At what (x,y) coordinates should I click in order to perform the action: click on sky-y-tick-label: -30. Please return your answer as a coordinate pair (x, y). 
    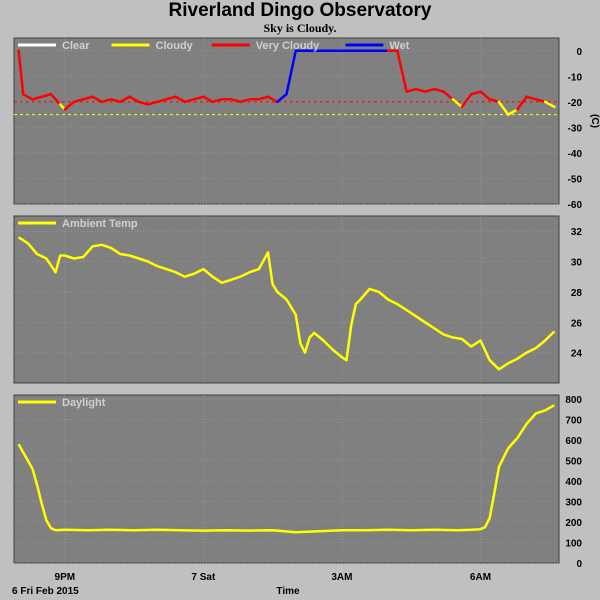
    Looking at the image, I should click on (575, 128).